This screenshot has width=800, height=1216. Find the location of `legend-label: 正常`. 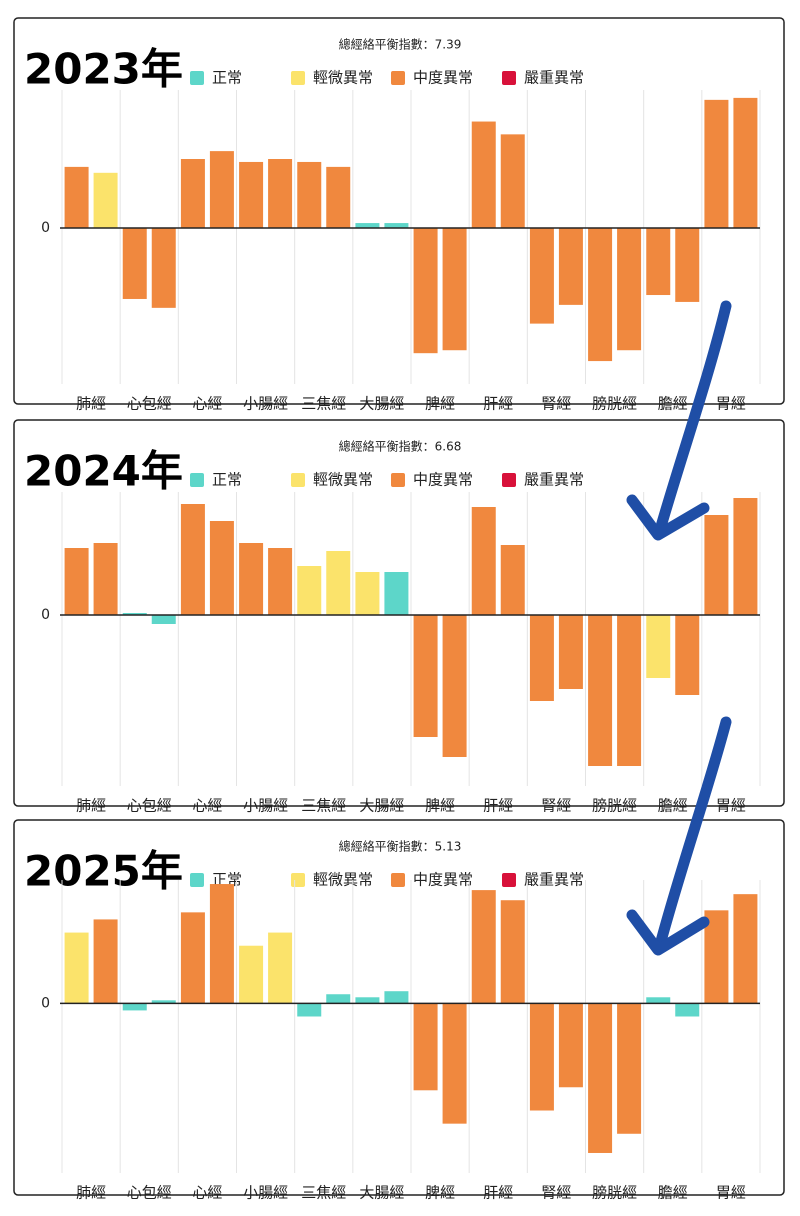

legend-label: 正常 is located at coordinates (227, 78).